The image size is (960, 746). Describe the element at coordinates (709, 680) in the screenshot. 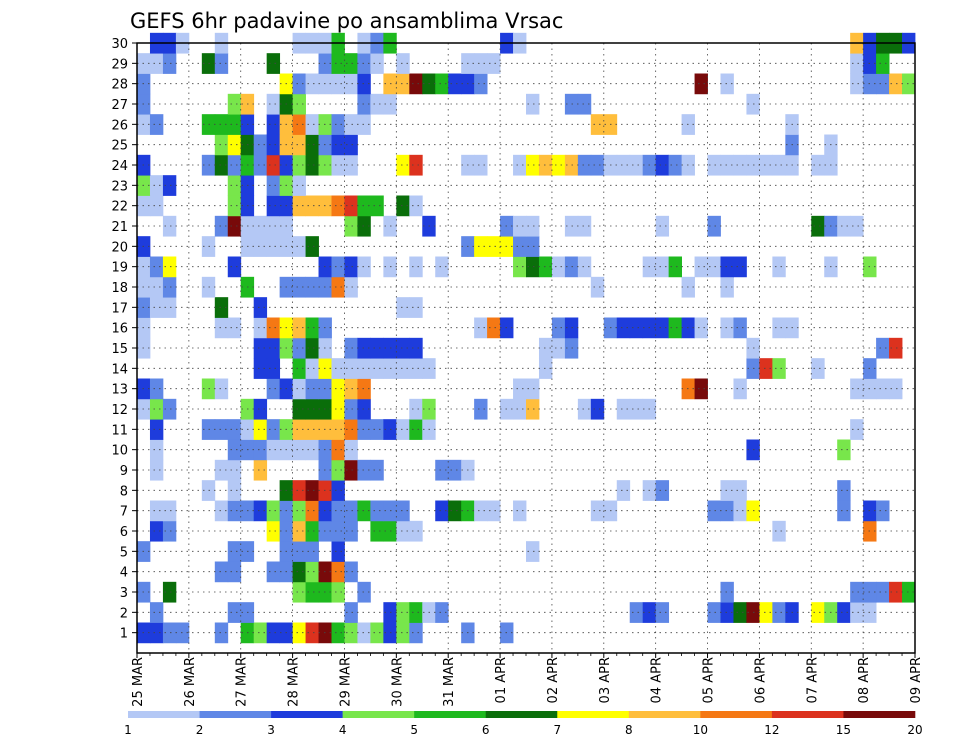

I see `x-tick-label: 05 APR` at that location.